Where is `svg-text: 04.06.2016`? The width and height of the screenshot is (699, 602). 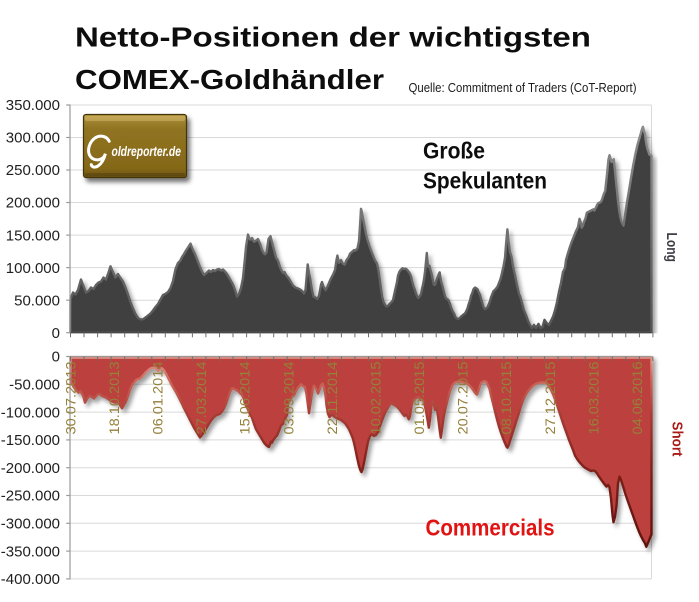 svg-text: 04.06.2016 is located at coordinates (637, 398).